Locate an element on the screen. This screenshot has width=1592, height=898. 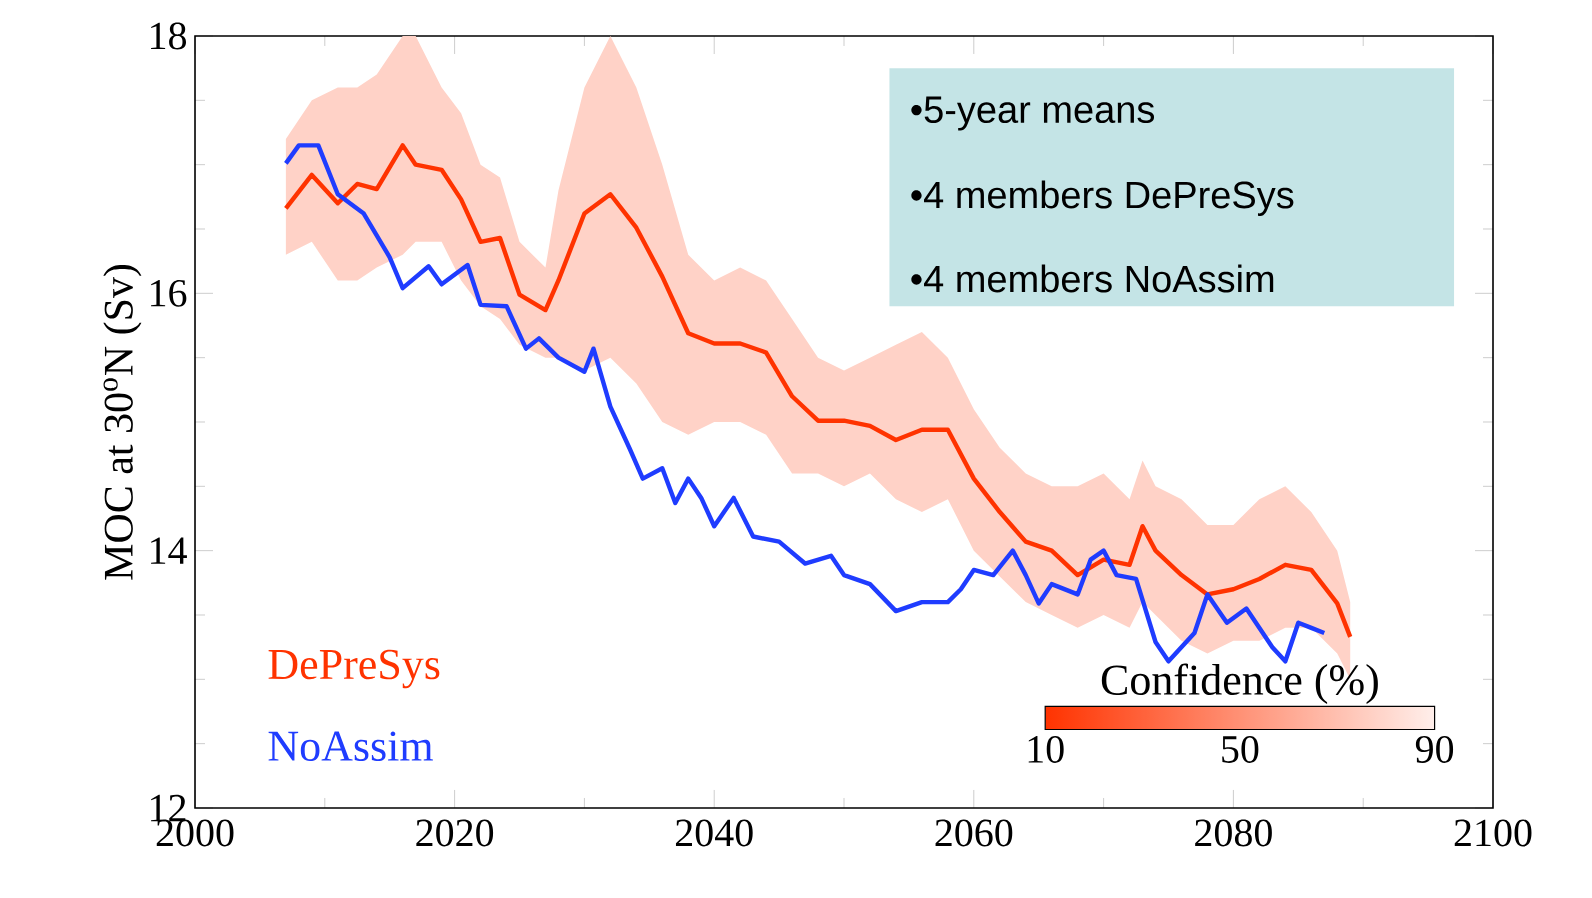
annotation: 90 is located at coordinates (1434, 749).